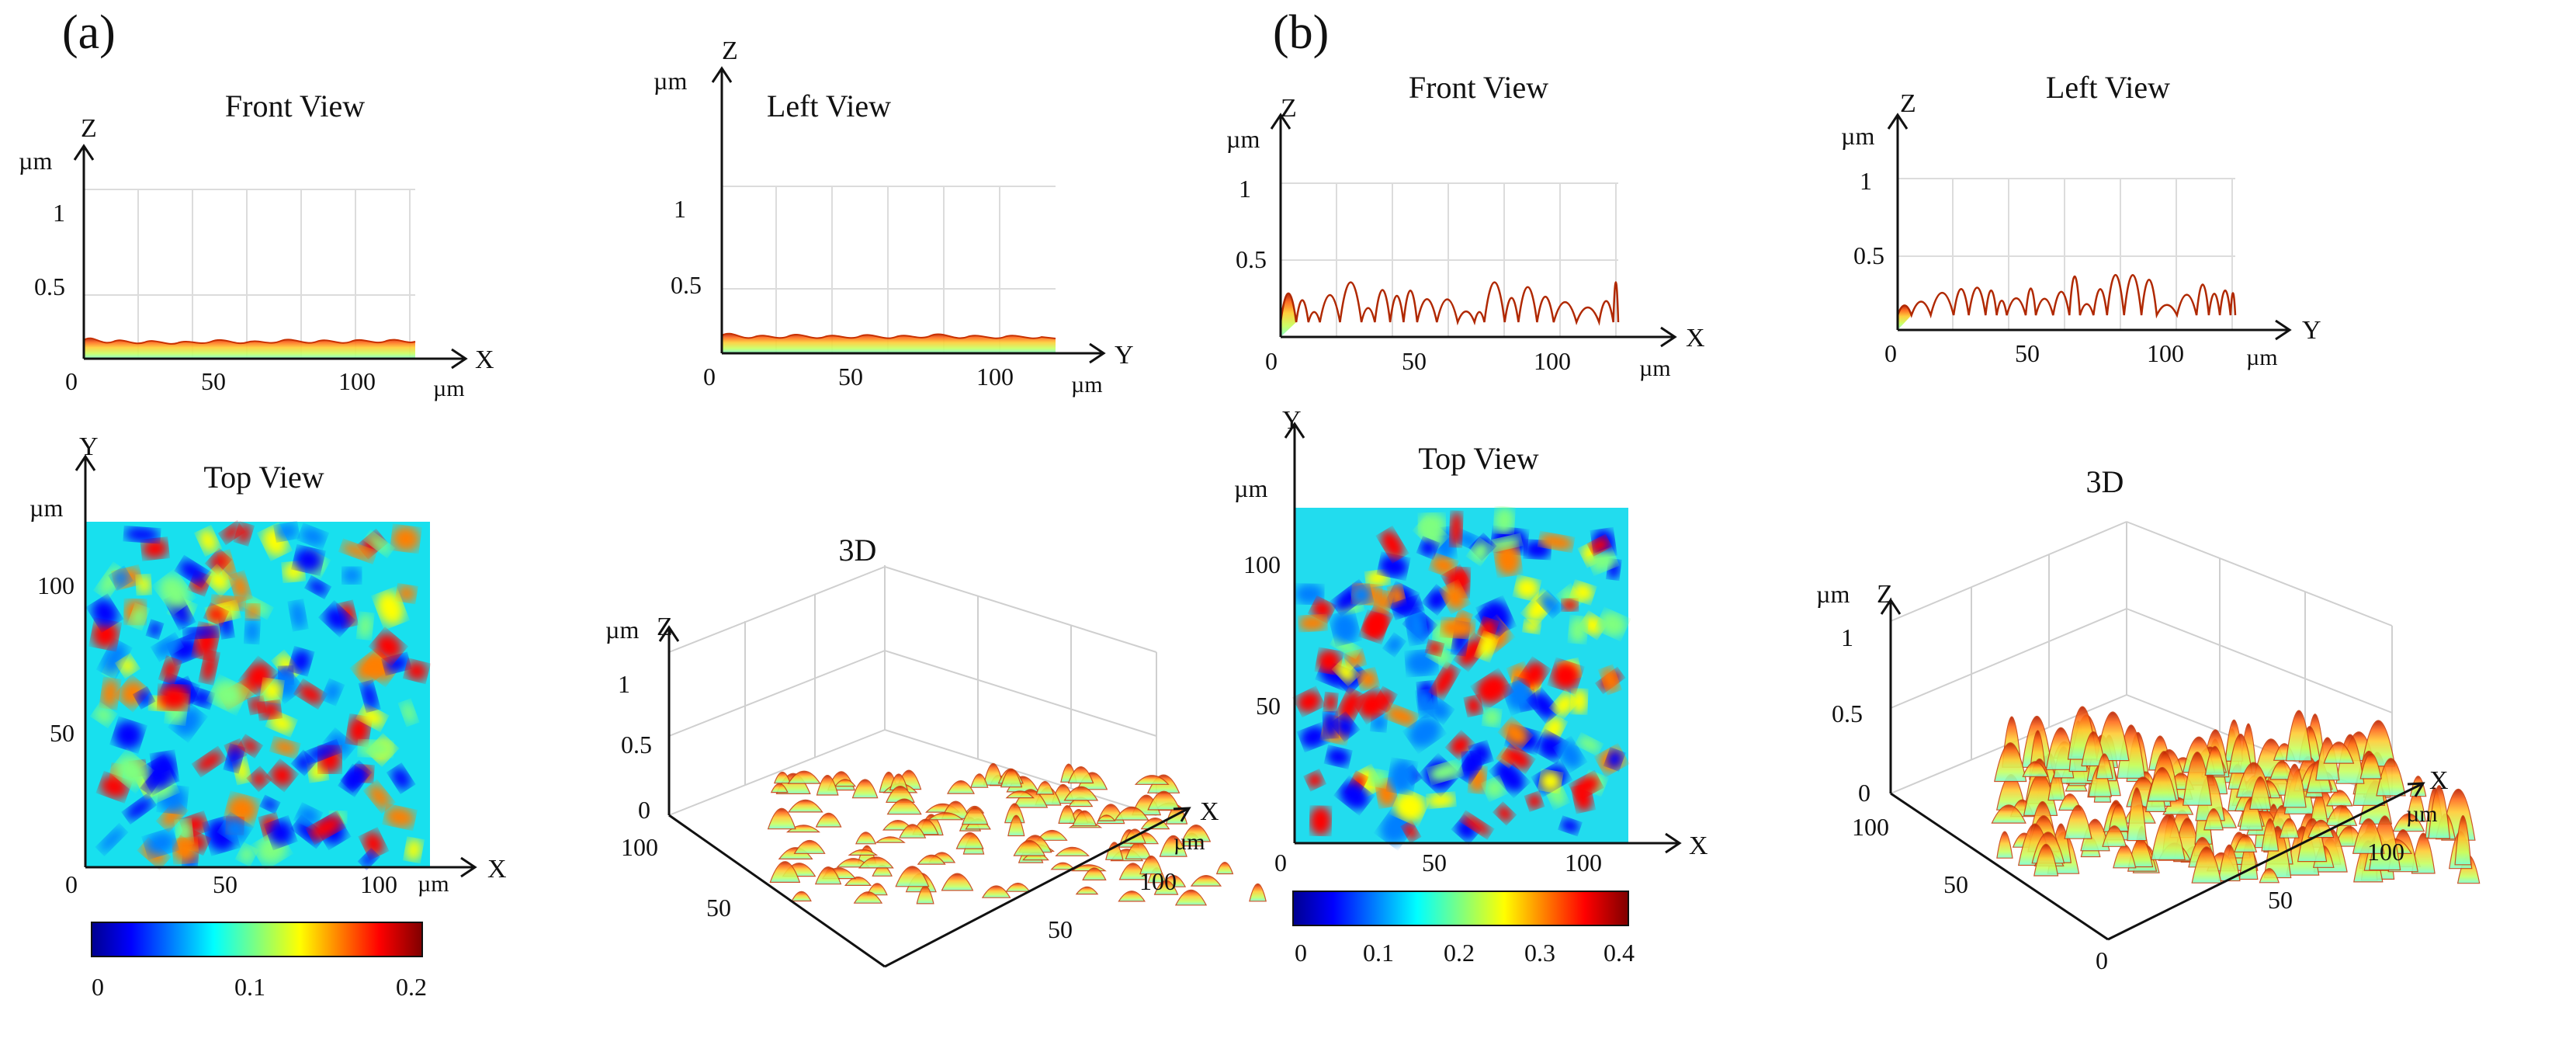  Describe the element at coordinates (669, 634) in the screenshot. I see `z-axis-arrow` at that location.